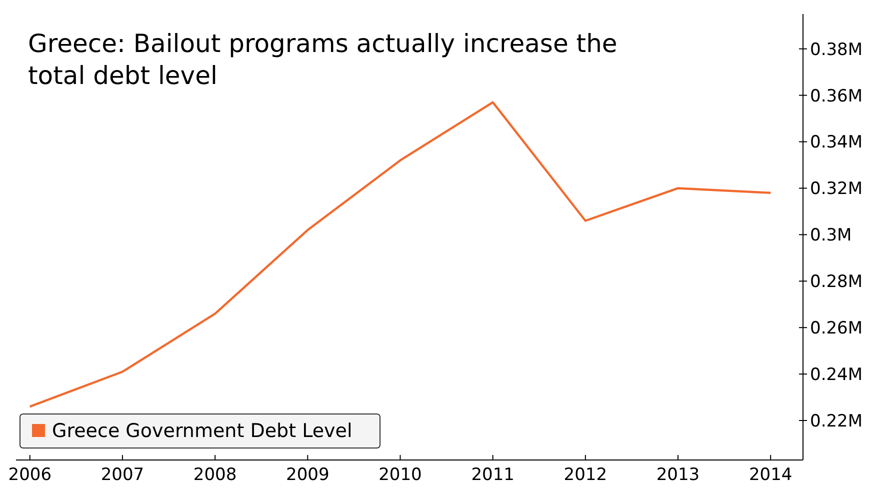  I want to click on y-tick-label: 0.3M, so click(831, 236).